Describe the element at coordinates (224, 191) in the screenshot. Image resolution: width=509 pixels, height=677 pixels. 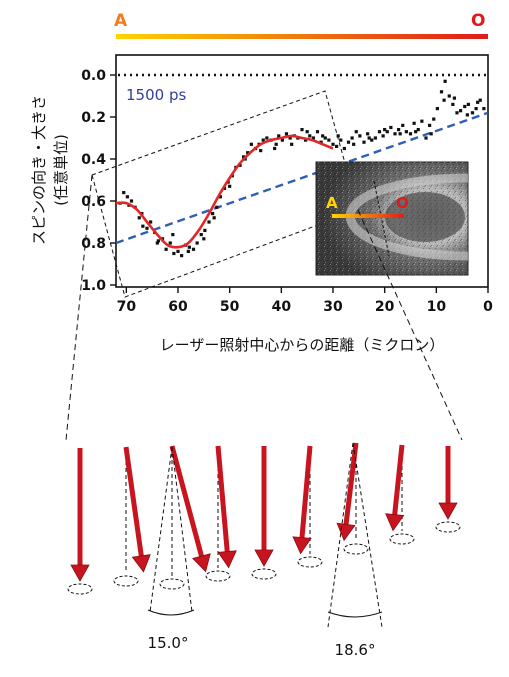
I see `fit-curve` at that location.